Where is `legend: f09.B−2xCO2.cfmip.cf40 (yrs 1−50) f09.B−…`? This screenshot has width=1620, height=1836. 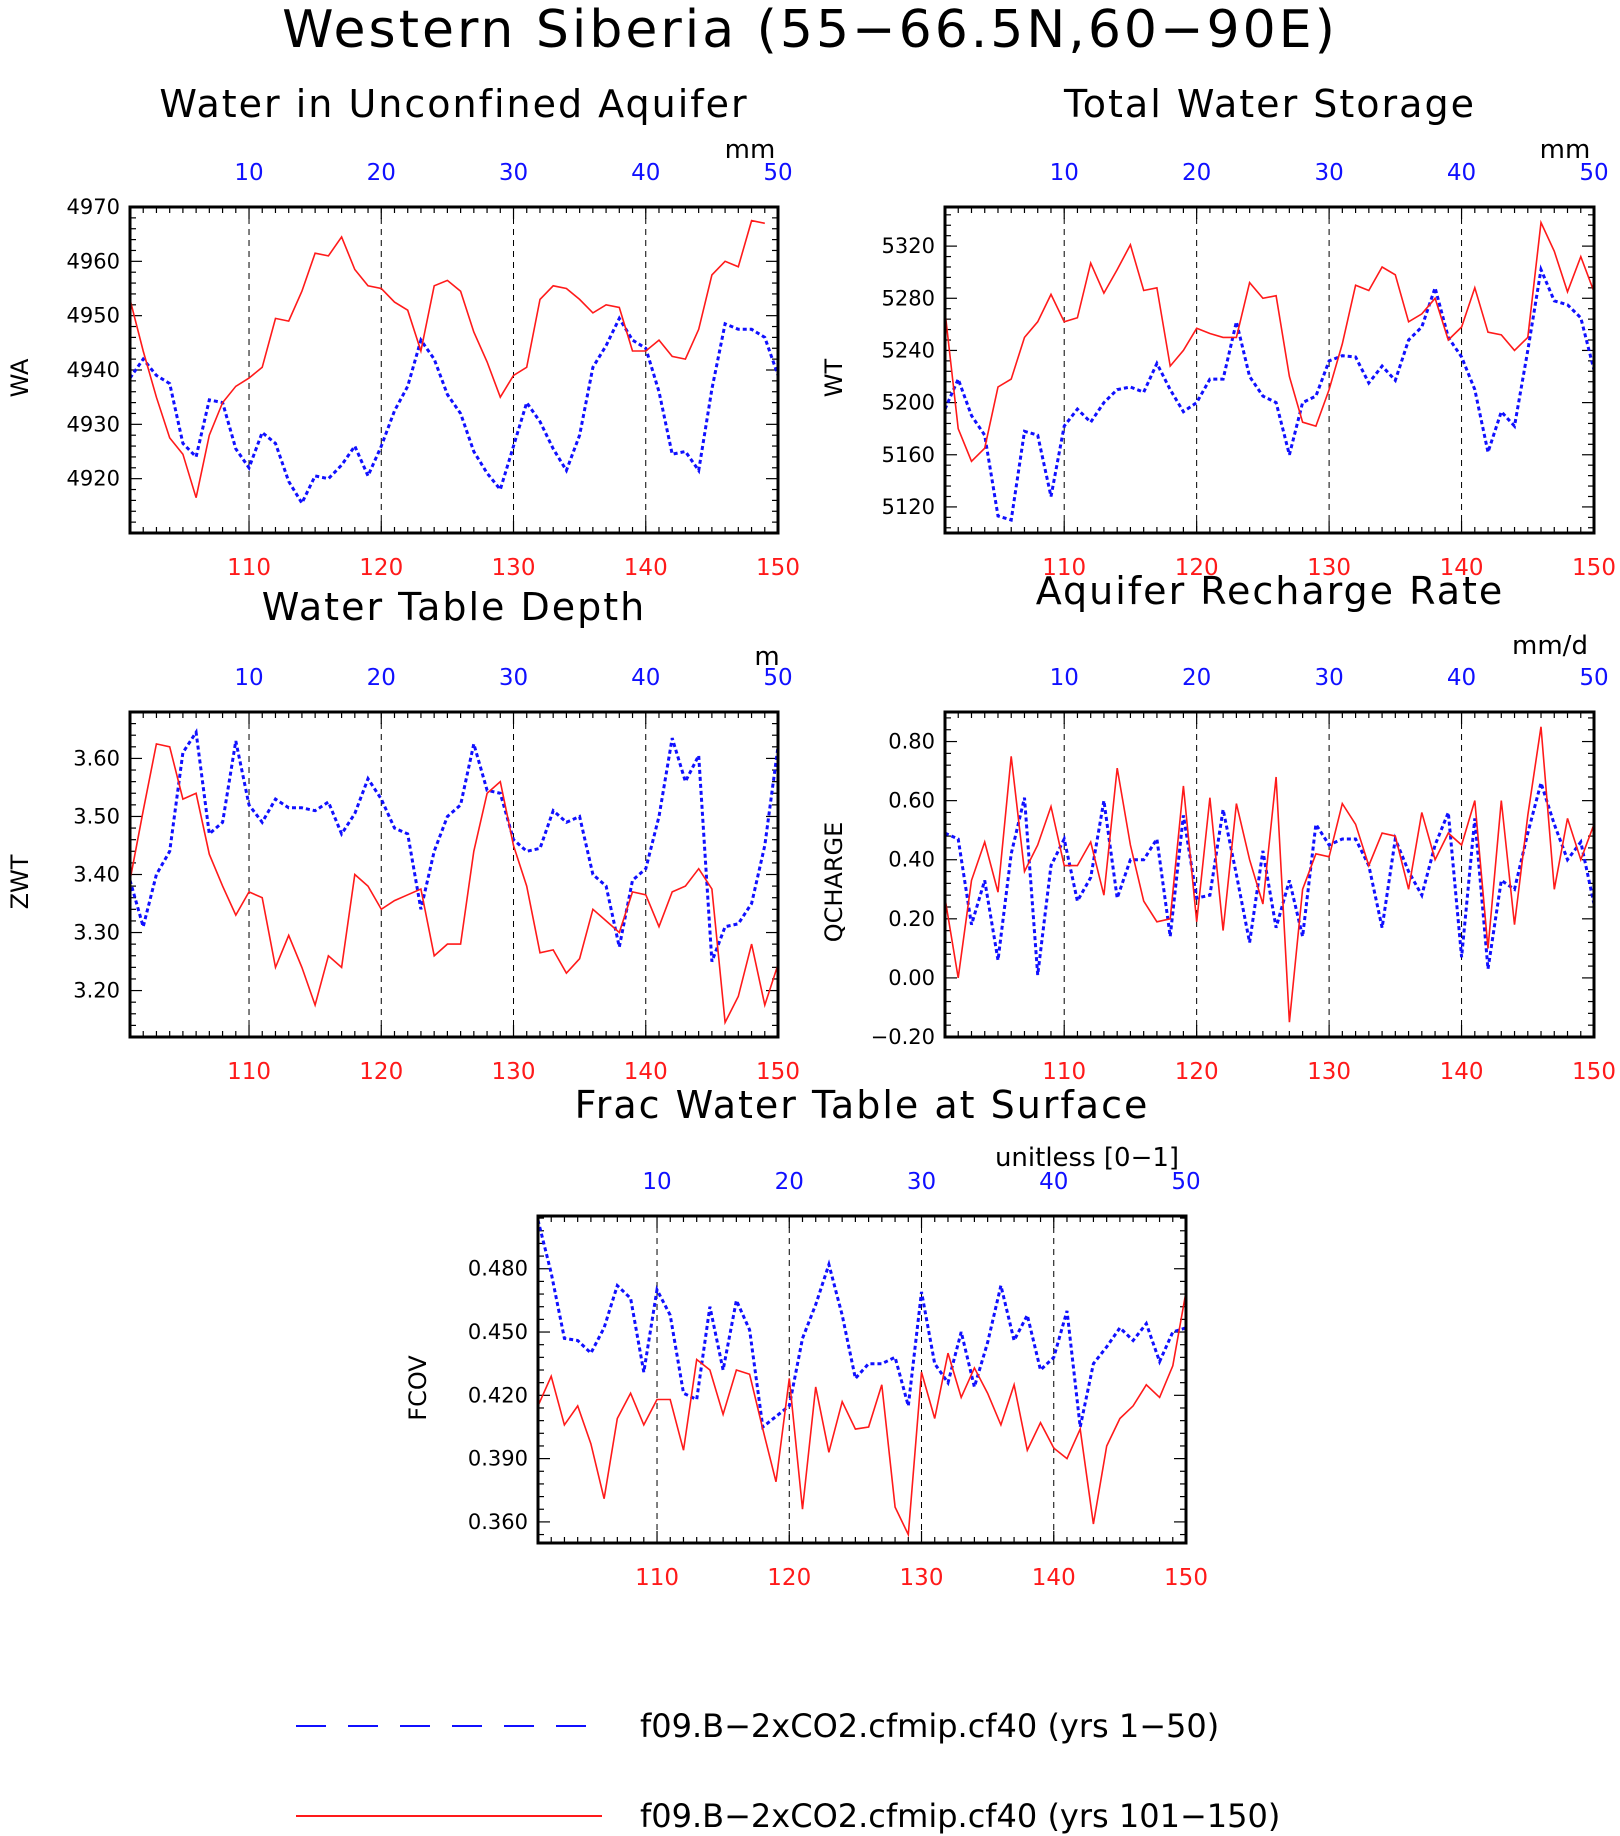
legend: f09.B−2xCO2.cfmip.cf40 (yrs 1−50) f09.B−… is located at coordinates (788, 1771).